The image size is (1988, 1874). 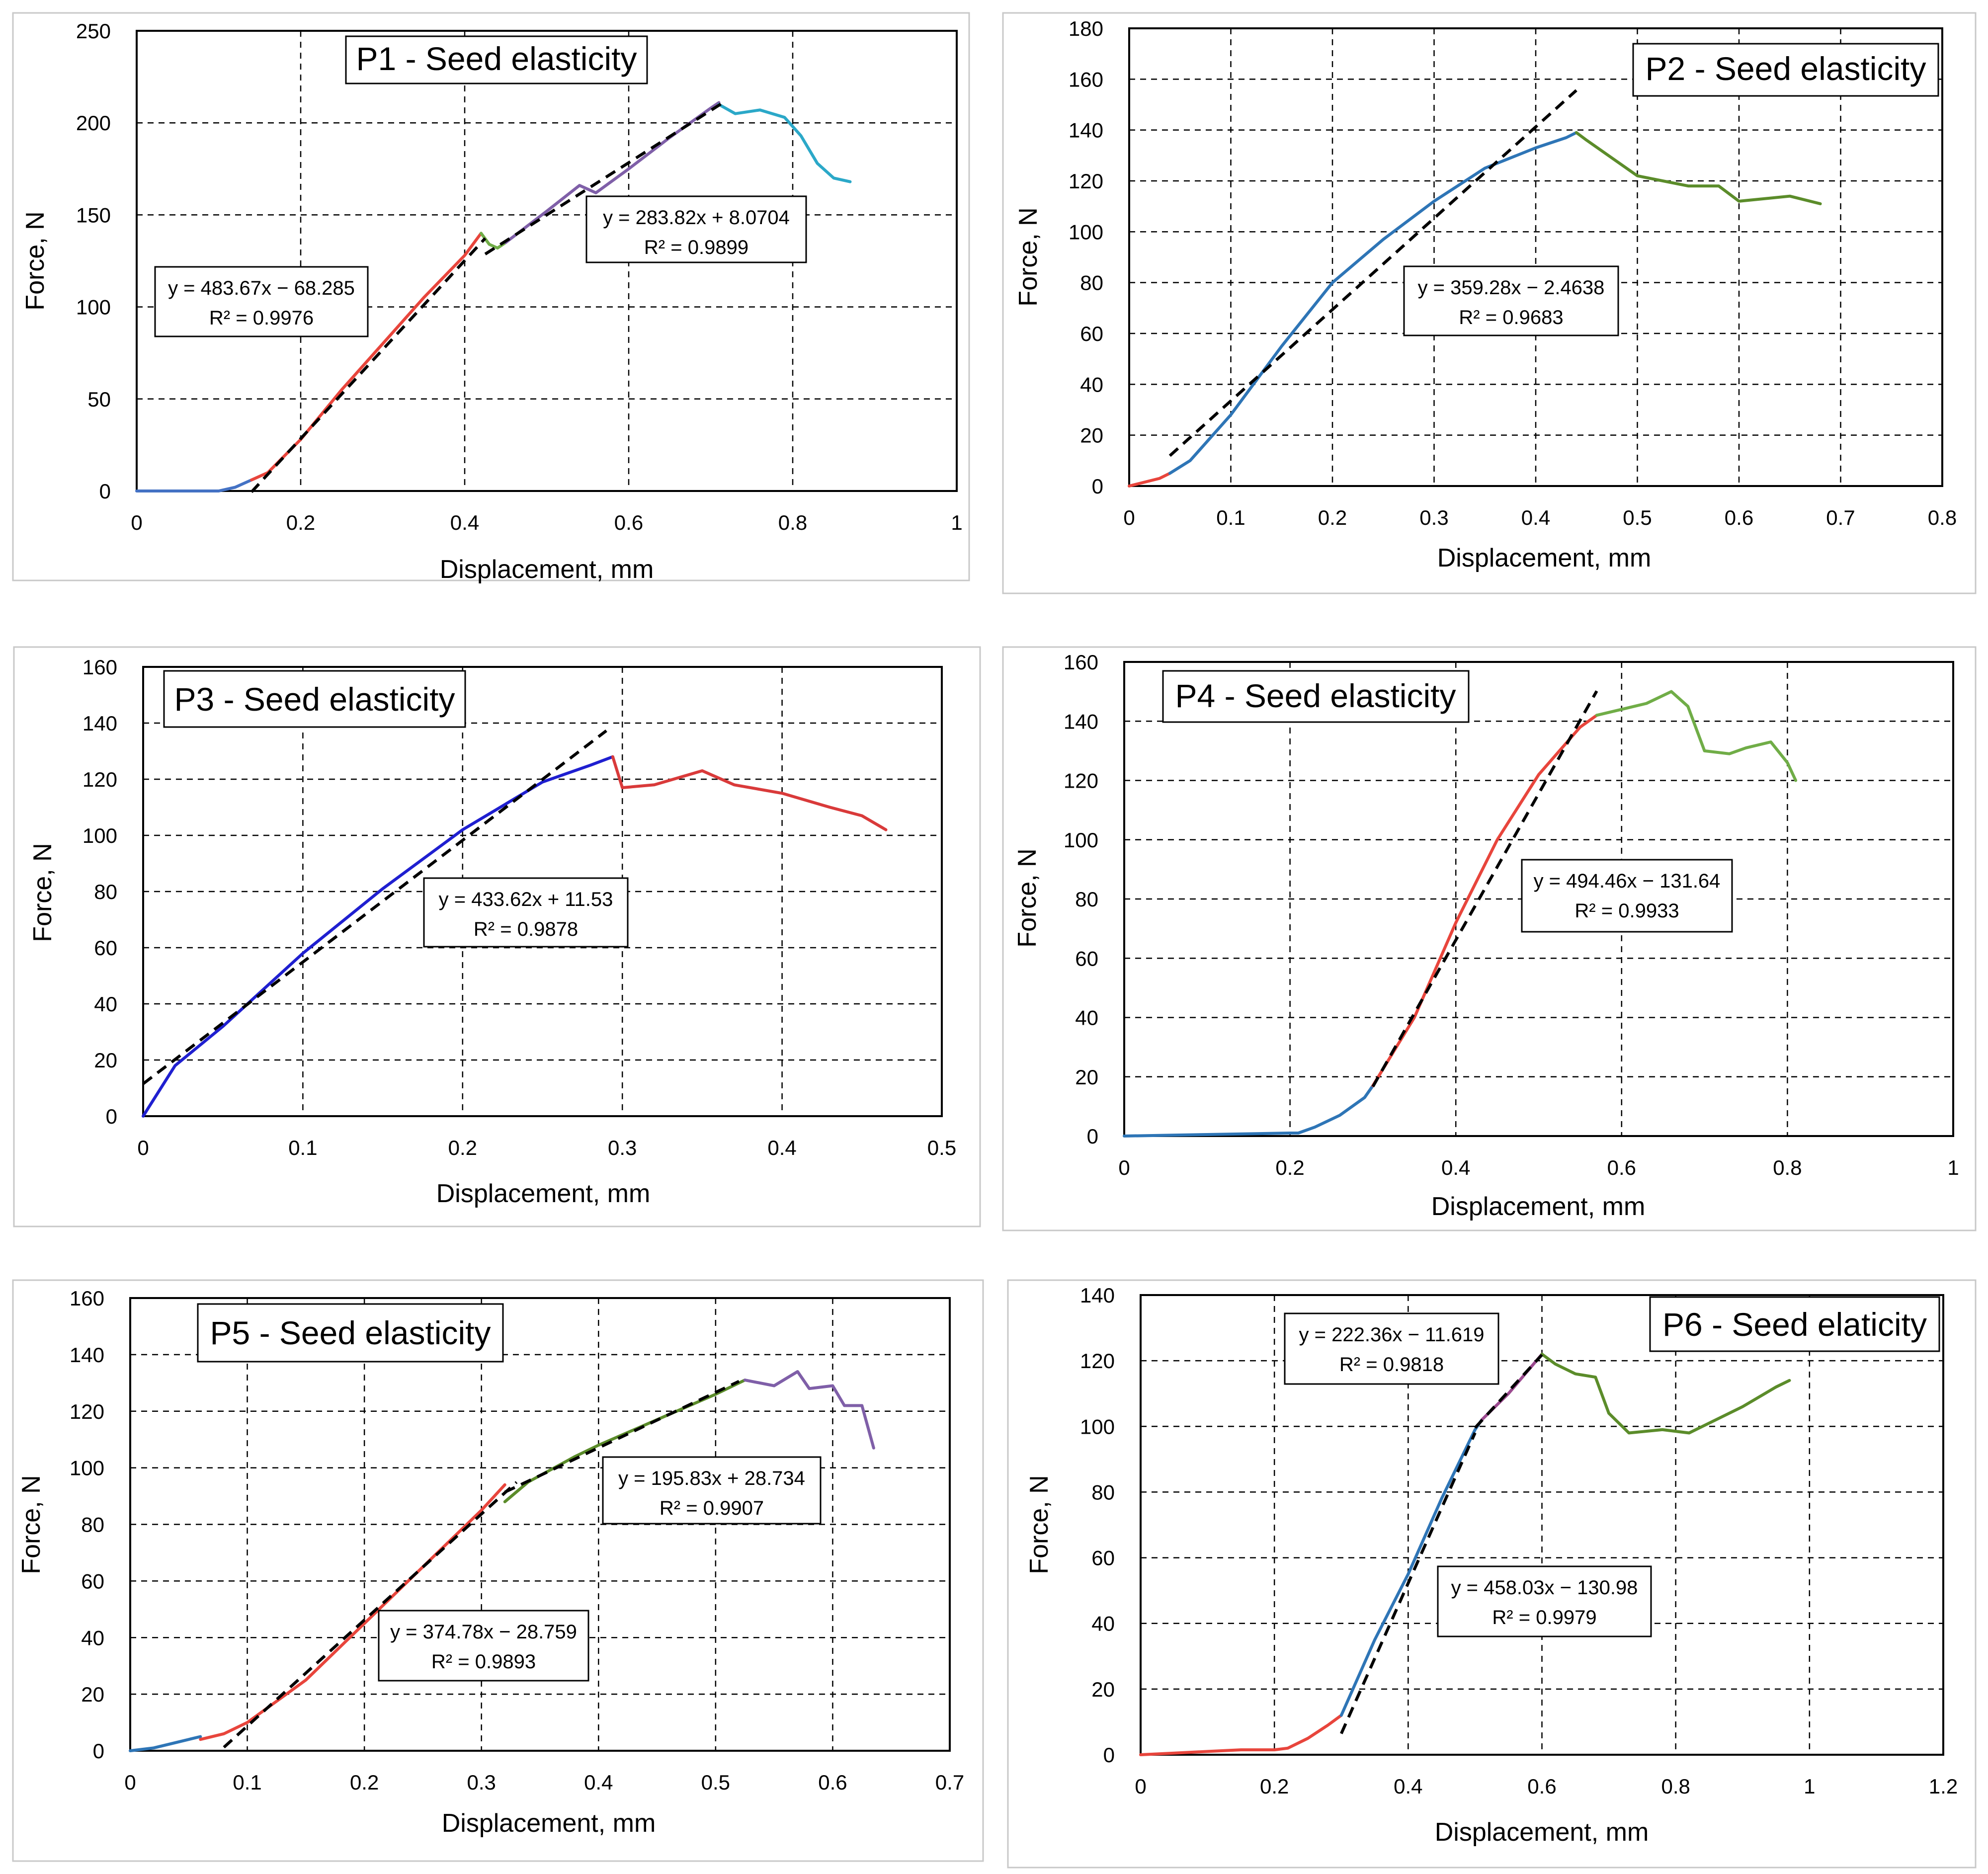 What do you see at coordinates (496, 58) in the screenshot?
I see `chart-title: P1 - Seed elasticity` at bounding box center [496, 58].